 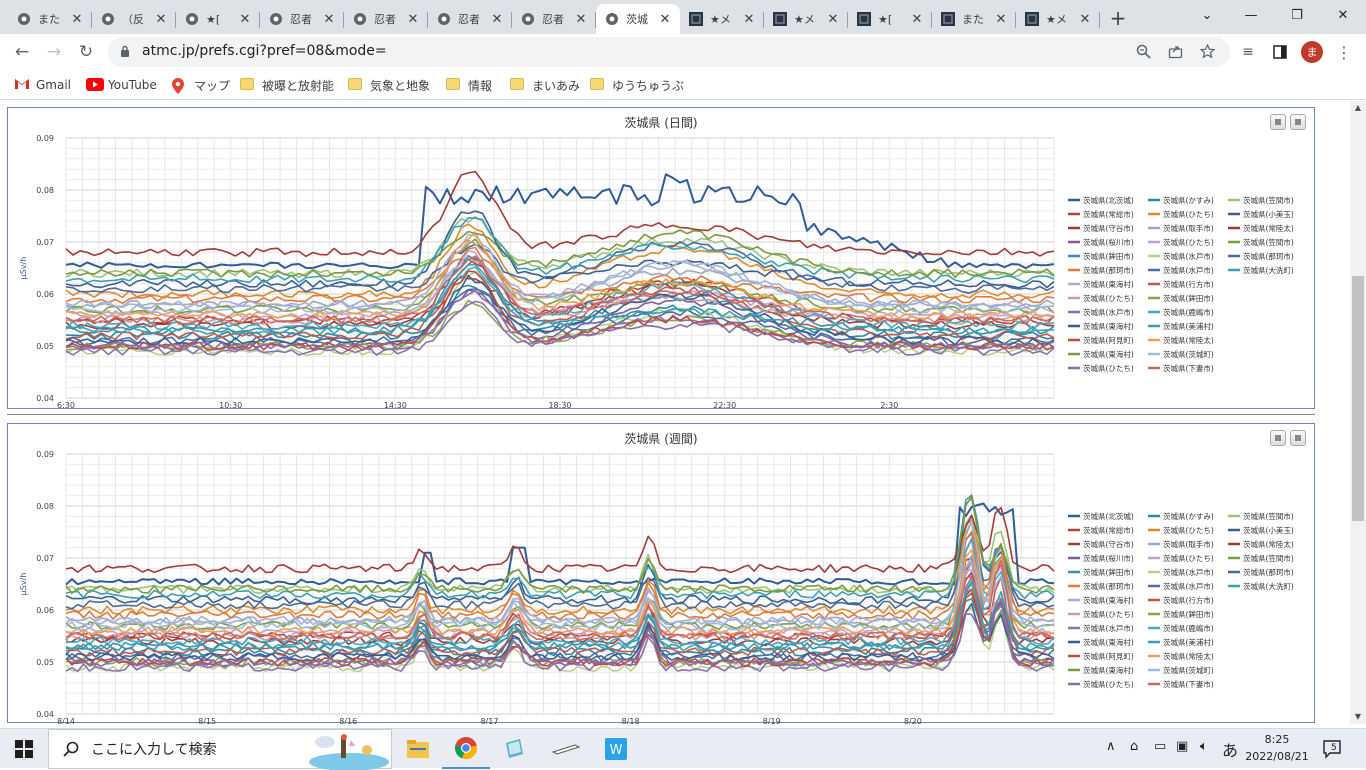 I want to click on taskbar-app-pen, so click(x=566, y=749).